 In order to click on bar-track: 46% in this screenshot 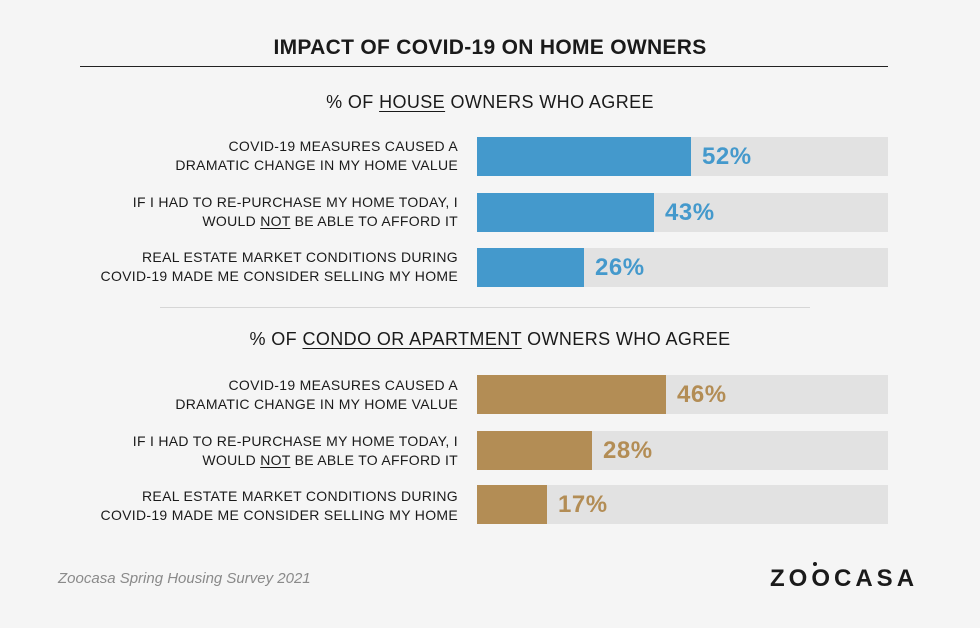, I will do `click(682, 394)`.